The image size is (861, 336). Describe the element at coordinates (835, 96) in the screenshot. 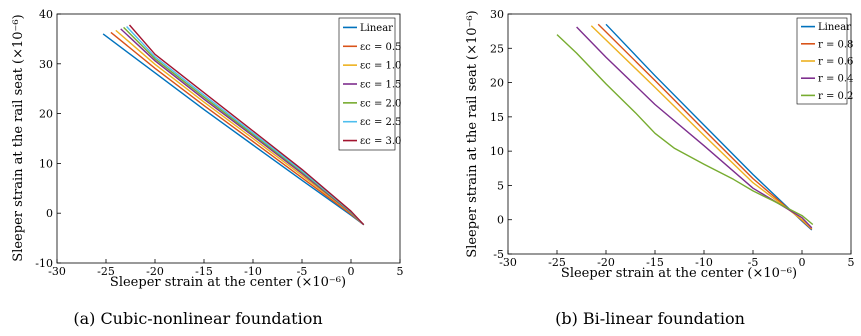

I see `legend-entry: r = 0.2` at that location.